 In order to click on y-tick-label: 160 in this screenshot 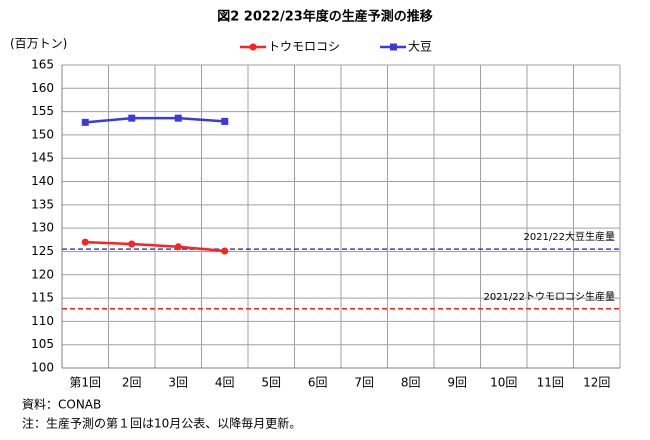, I will do `click(42, 88)`.